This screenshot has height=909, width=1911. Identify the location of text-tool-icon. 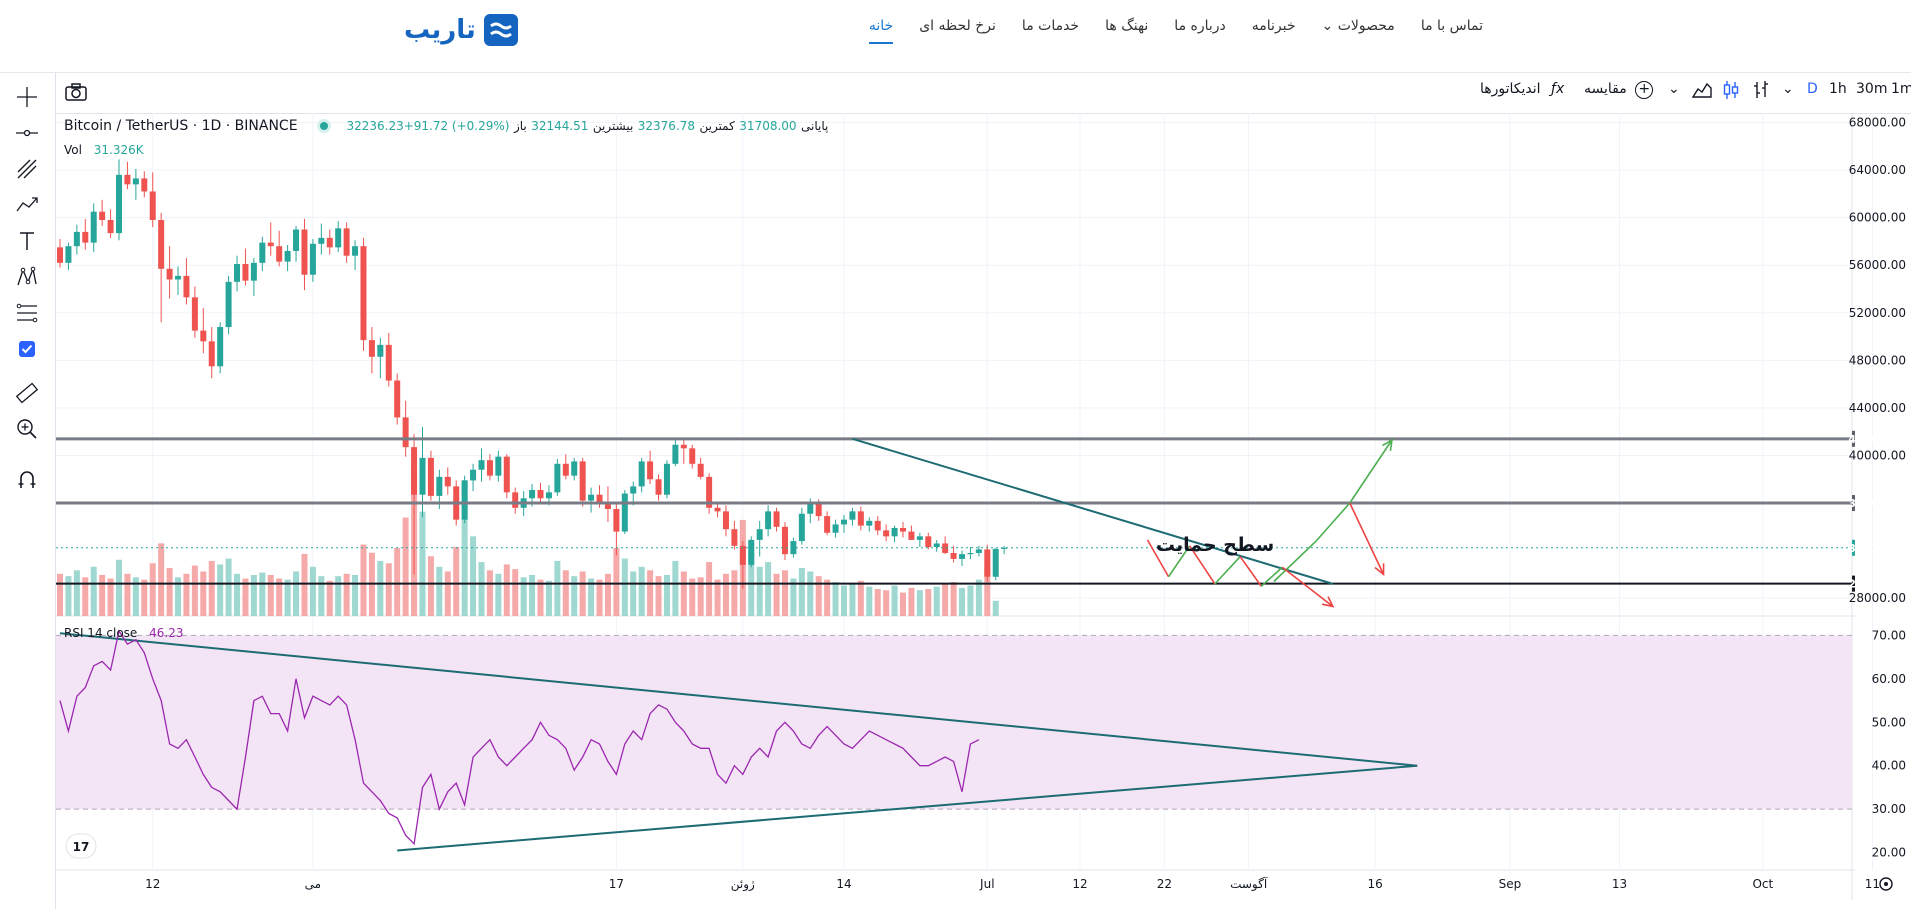
(27, 241).